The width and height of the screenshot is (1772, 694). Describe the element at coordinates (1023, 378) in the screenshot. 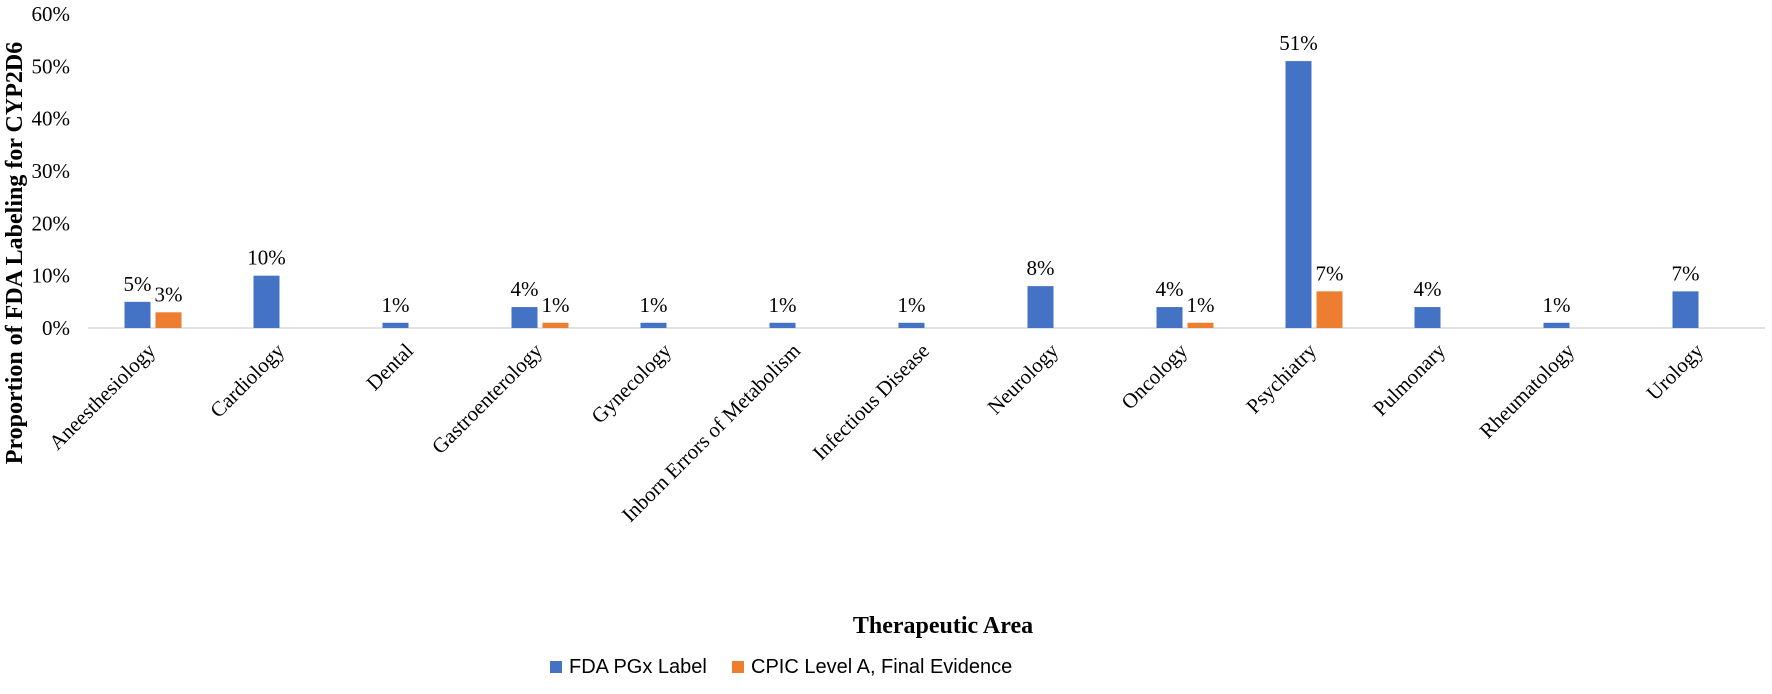

I see `category-label: Neurology` at that location.